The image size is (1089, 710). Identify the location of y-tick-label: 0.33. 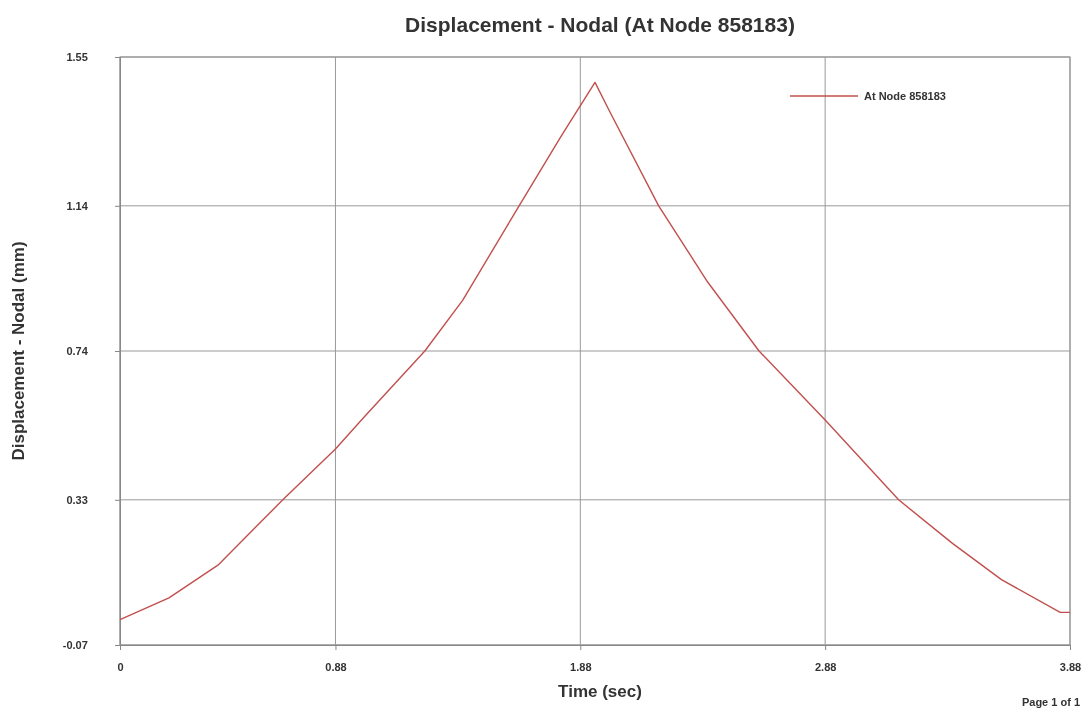
(77, 499).